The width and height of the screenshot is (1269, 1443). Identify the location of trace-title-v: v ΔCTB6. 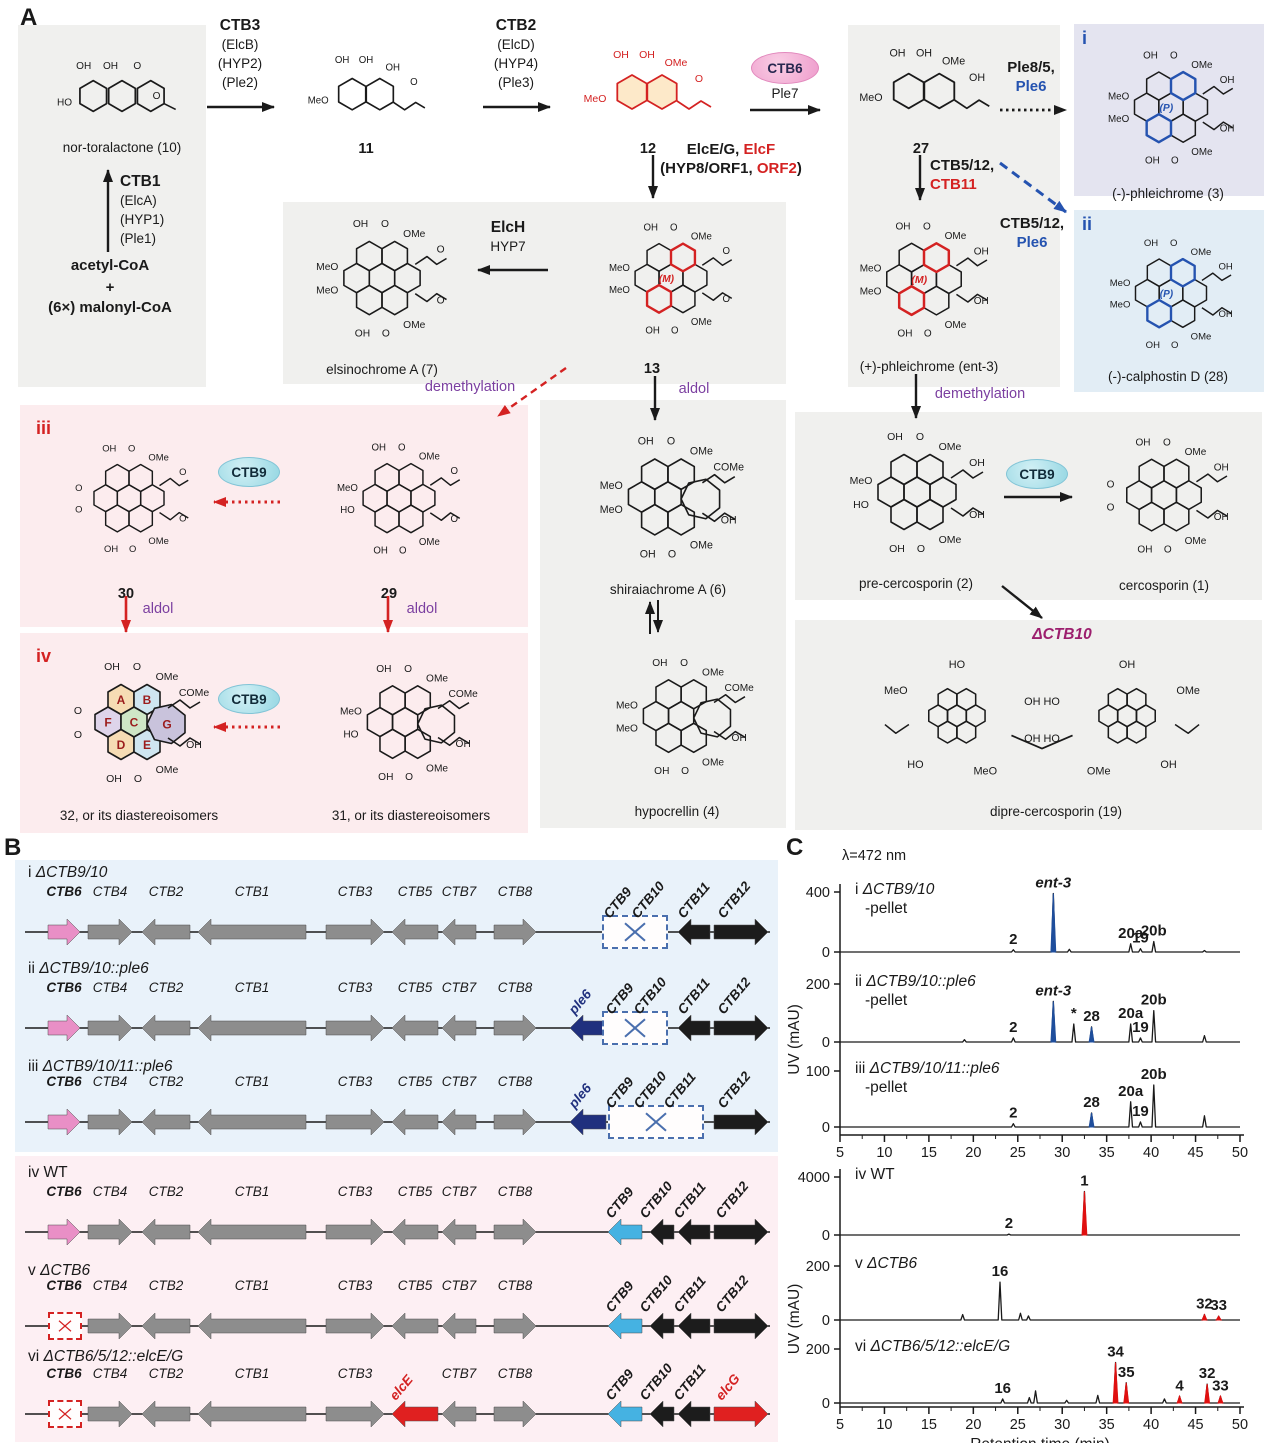
(886, 1263).